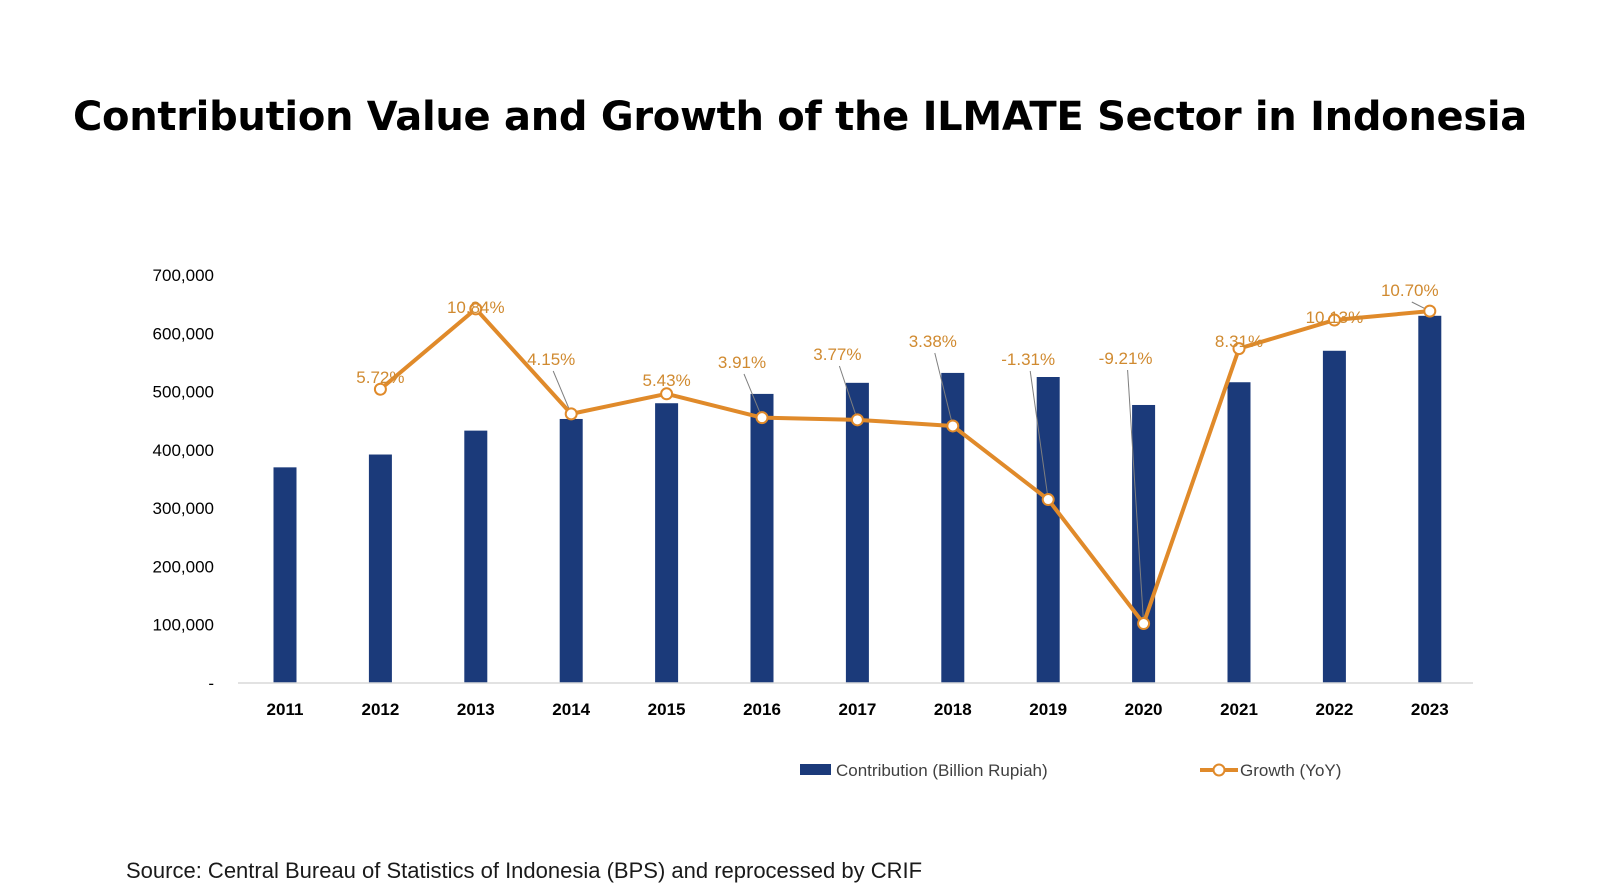 This screenshot has height=895, width=1600. I want to click on legend-bar-swatch, so click(815, 769).